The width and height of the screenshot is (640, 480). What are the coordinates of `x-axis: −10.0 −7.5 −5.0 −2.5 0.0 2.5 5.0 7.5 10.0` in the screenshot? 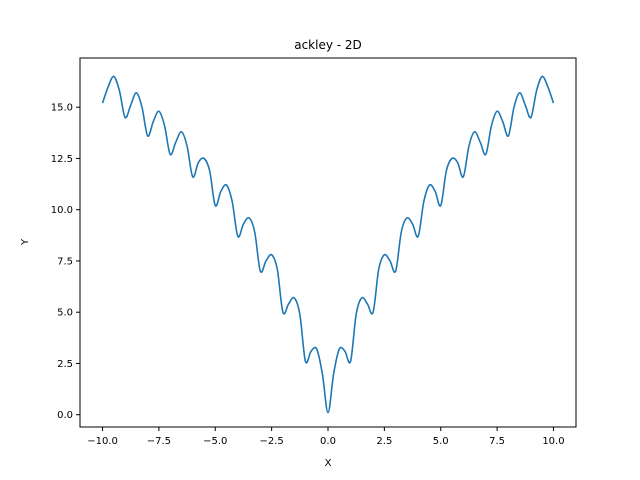 It's located at (326, 437).